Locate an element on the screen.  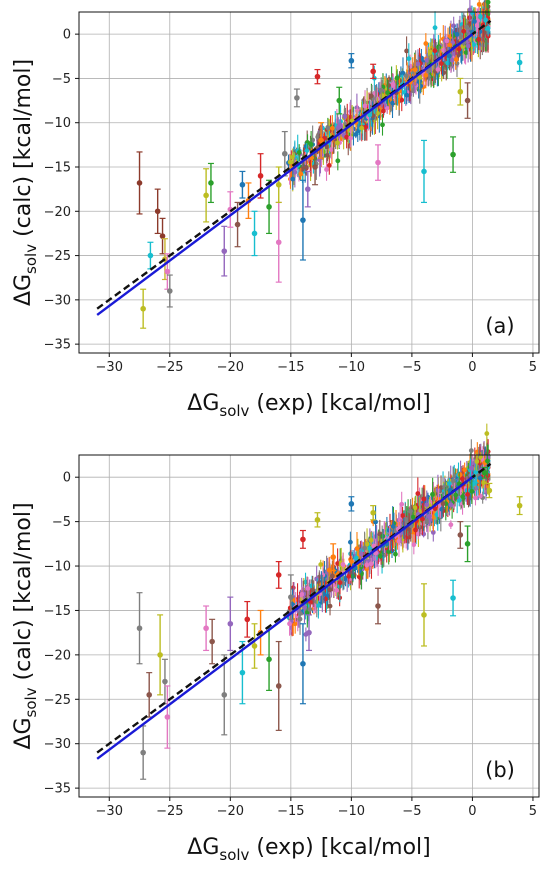
x-tick-label: −5 is located at coordinates (411, 811).